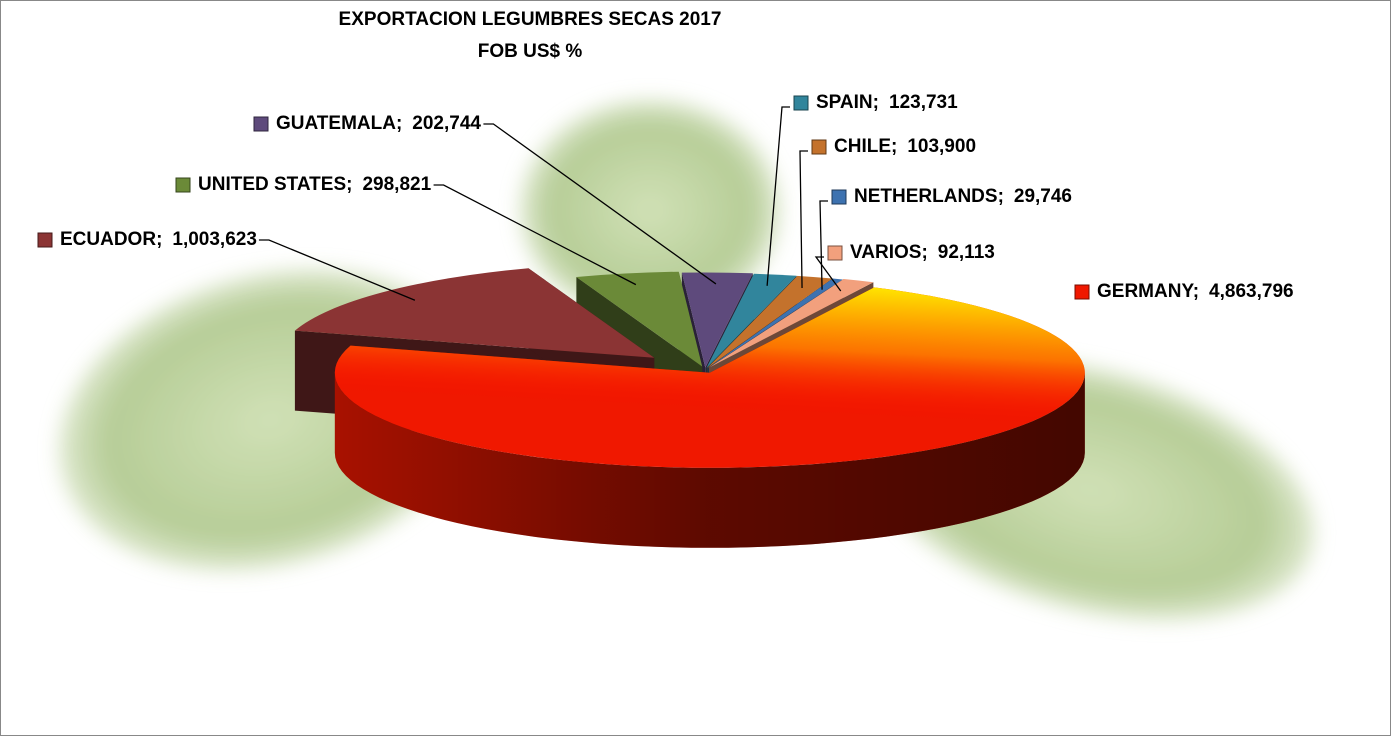 The width and height of the screenshot is (1391, 736). Describe the element at coordinates (214, 239) in the screenshot. I see `value-label: 1,003,623` at that location.